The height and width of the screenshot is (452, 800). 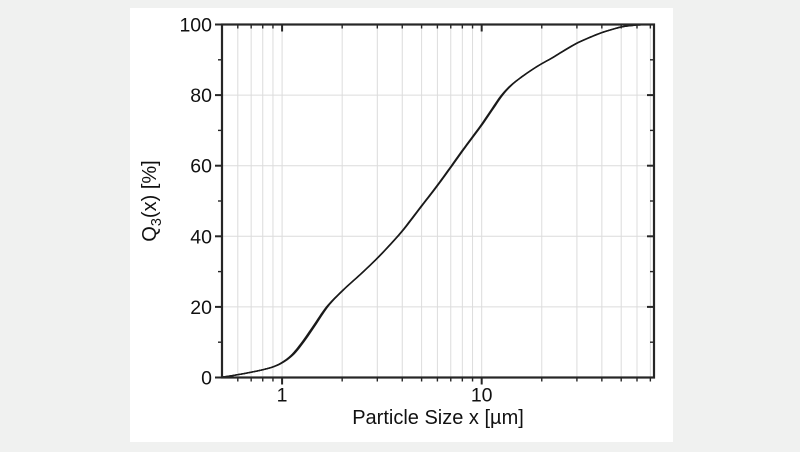 I want to click on x-axis-title: Particle Size x [µm], so click(x=438, y=418).